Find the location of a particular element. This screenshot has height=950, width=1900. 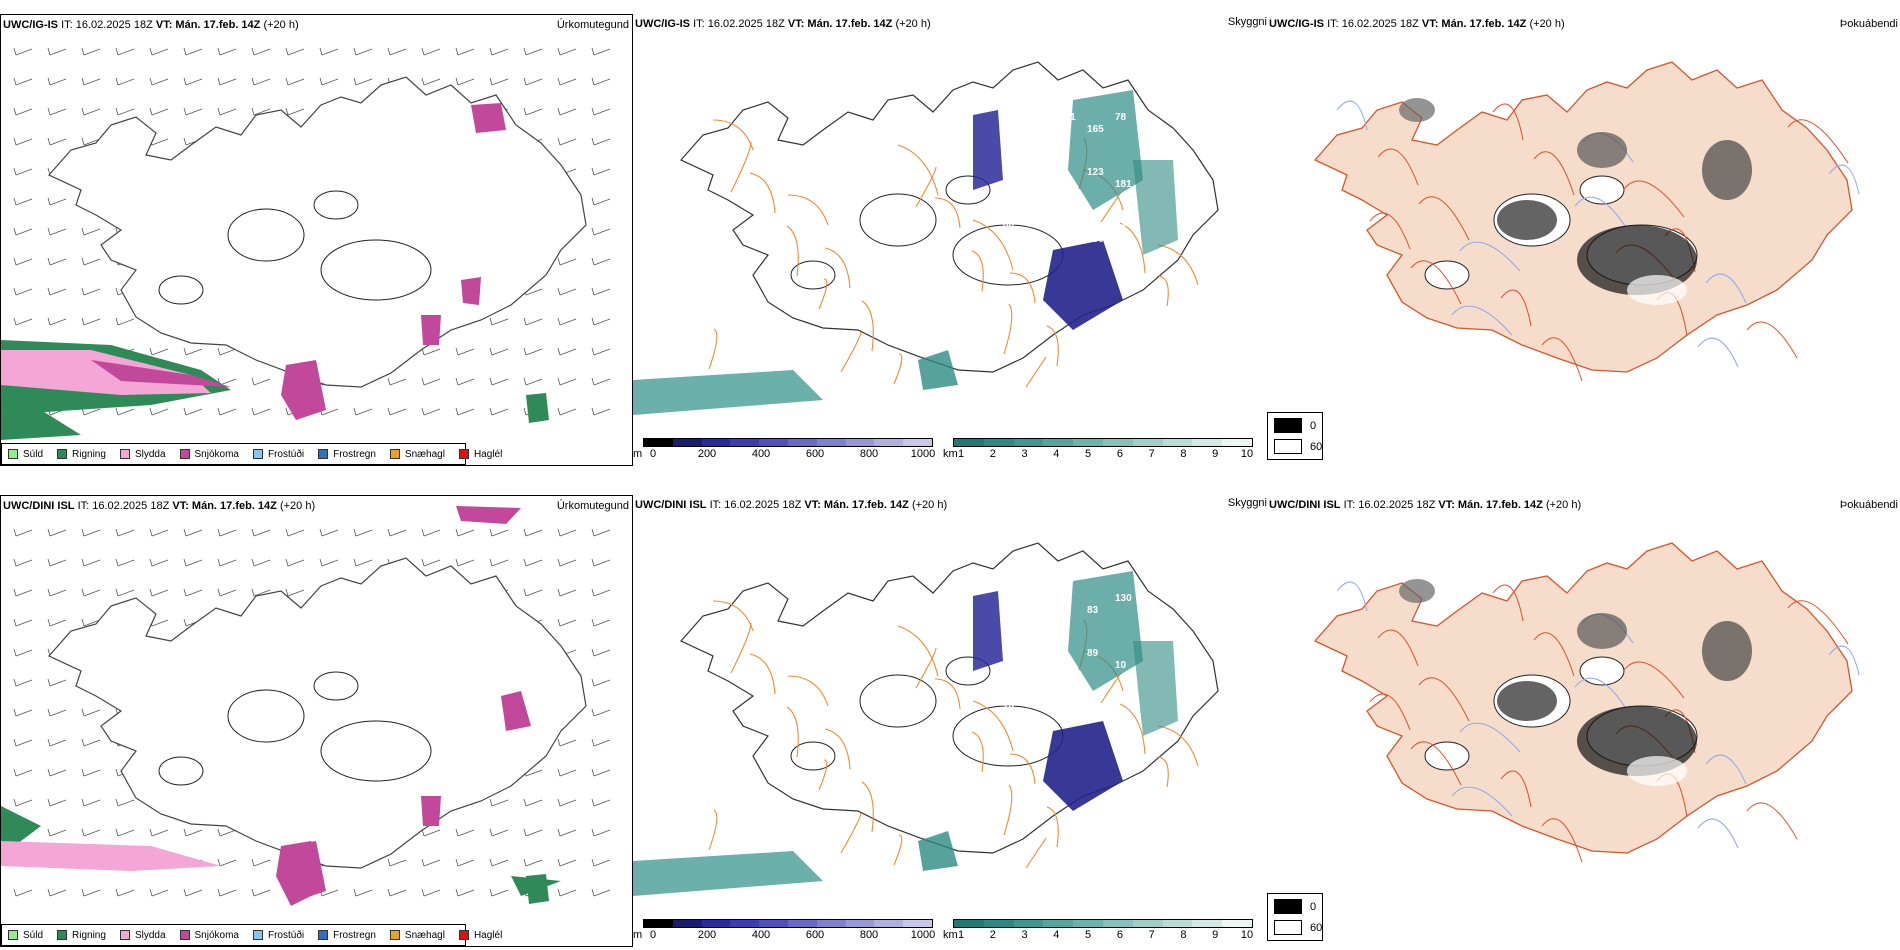

ceiling-value-label: 10 is located at coordinates (1121, 665).